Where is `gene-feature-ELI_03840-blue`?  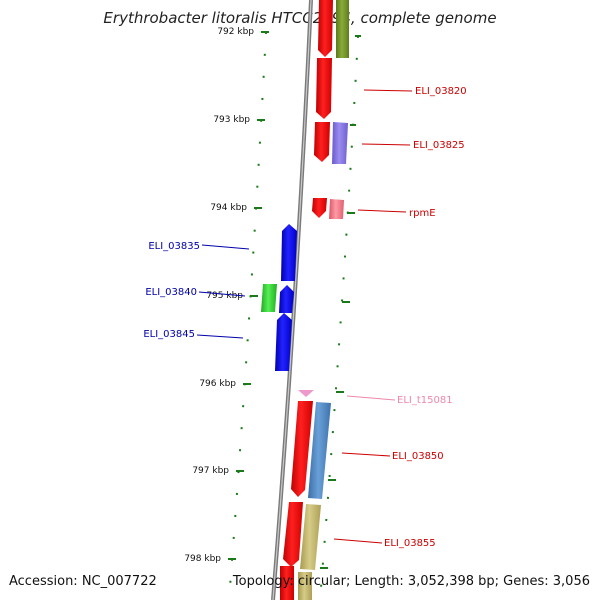 gene-feature-ELI_03840-blue is located at coordinates (286, 299).